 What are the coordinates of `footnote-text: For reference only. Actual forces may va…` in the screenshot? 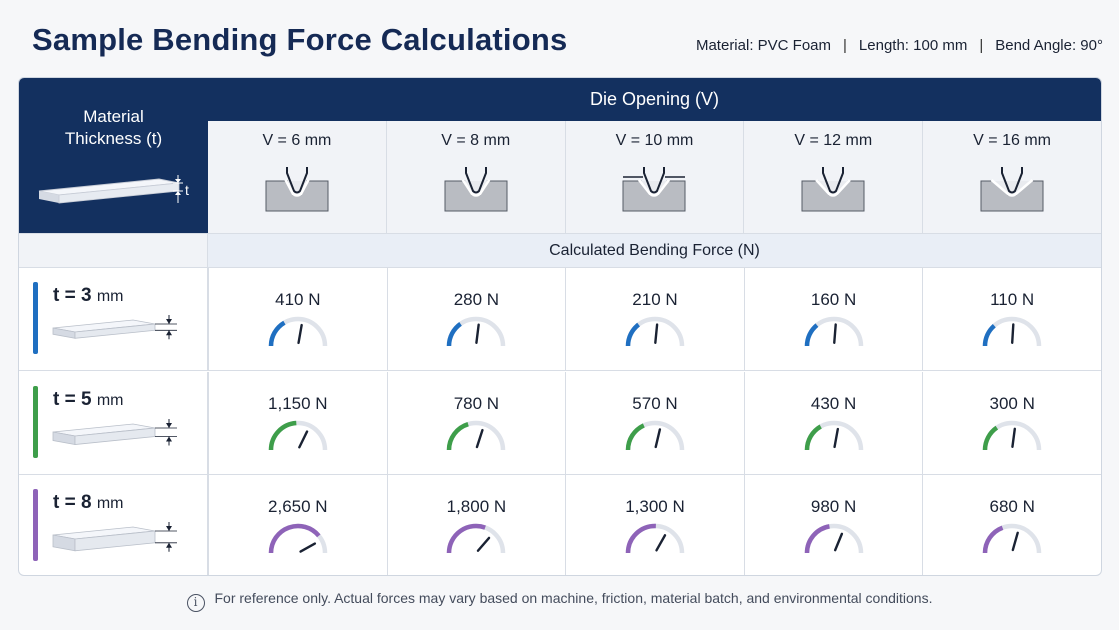 It's located at (573, 598).